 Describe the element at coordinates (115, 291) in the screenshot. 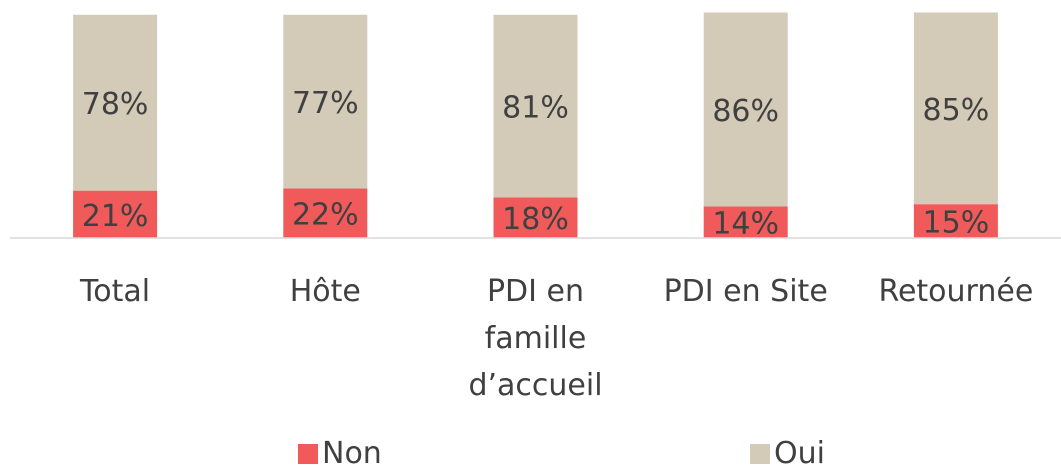

I see `x-tick-label: Total` at that location.